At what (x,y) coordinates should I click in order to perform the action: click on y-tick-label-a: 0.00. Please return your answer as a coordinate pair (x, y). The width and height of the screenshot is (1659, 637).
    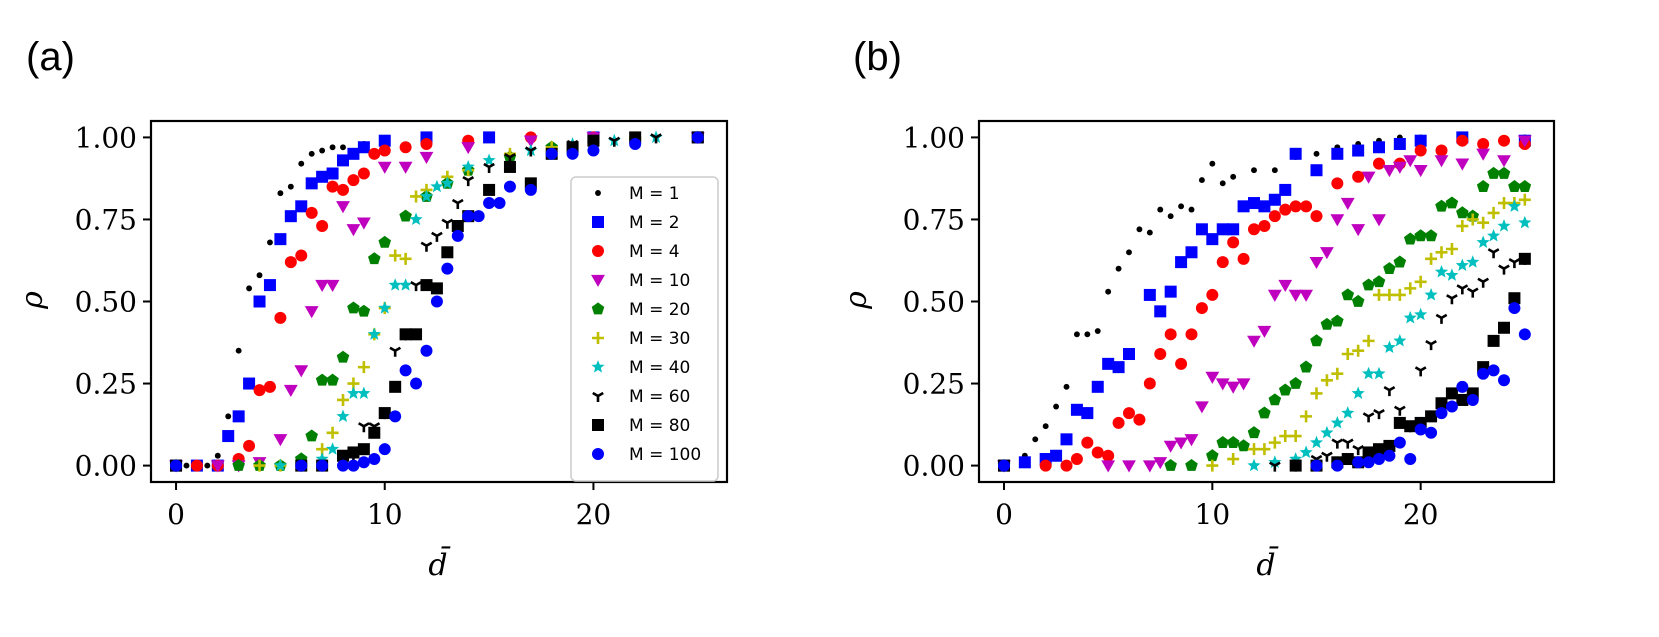
    Looking at the image, I should click on (106, 466).